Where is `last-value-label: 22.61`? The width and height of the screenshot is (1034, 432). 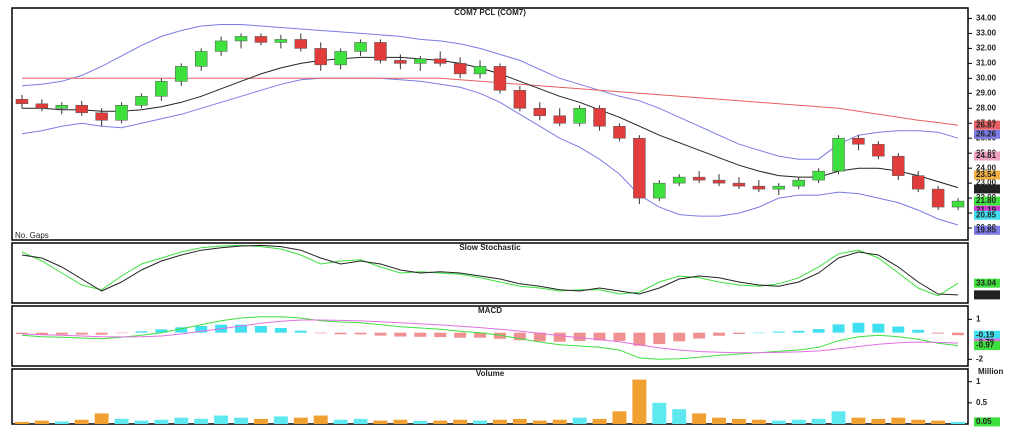 last-value-label: 22.61 is located at coordinates (986, 188).